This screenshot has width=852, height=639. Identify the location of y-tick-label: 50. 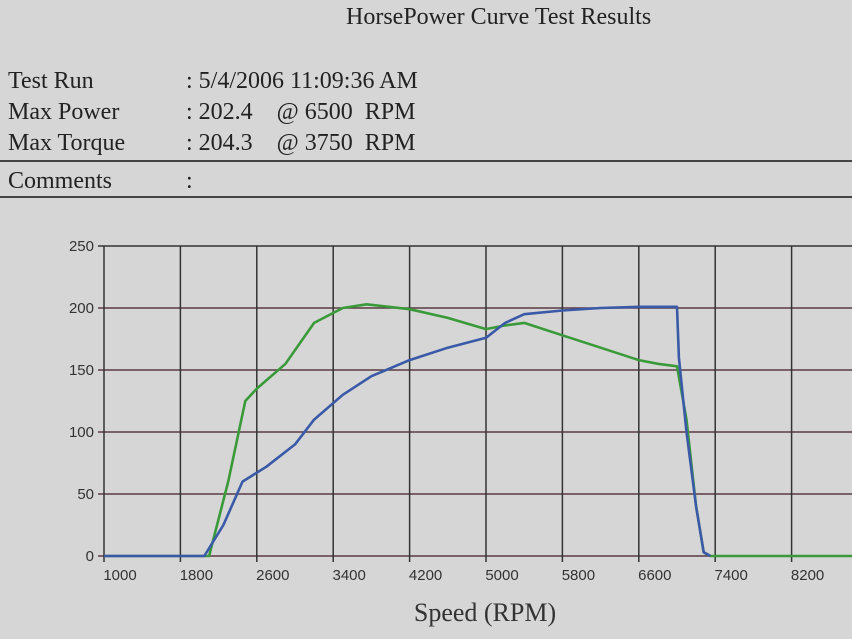
(85, 494).